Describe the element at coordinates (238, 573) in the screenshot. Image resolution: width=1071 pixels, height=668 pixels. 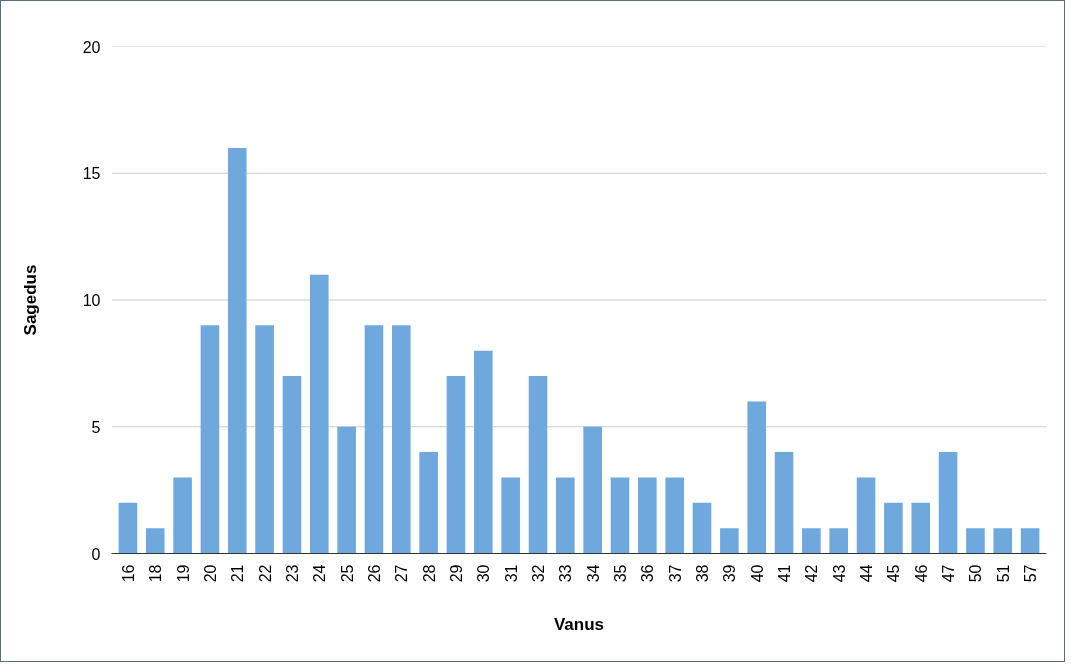
I see `x-tick-label: 21` at that location.